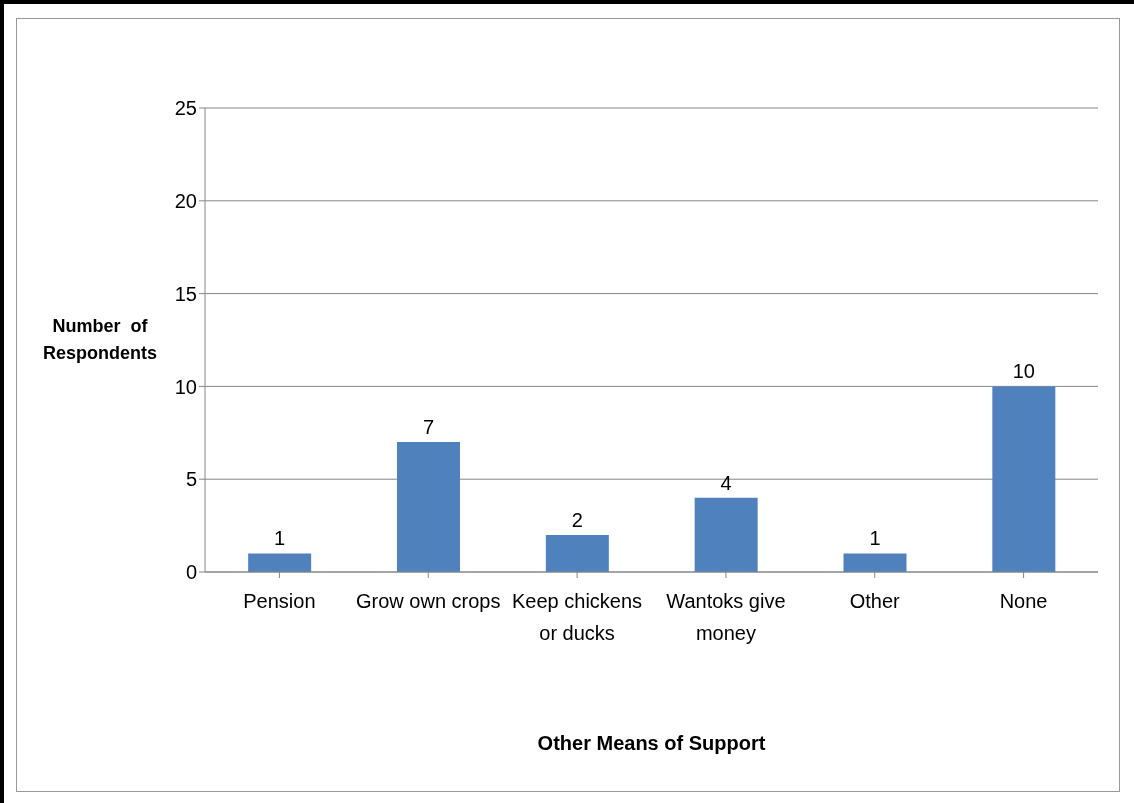 The height and width of the screenshot is (803, 1134). I want to click on y-tick-label: 25, so click(185, 108).